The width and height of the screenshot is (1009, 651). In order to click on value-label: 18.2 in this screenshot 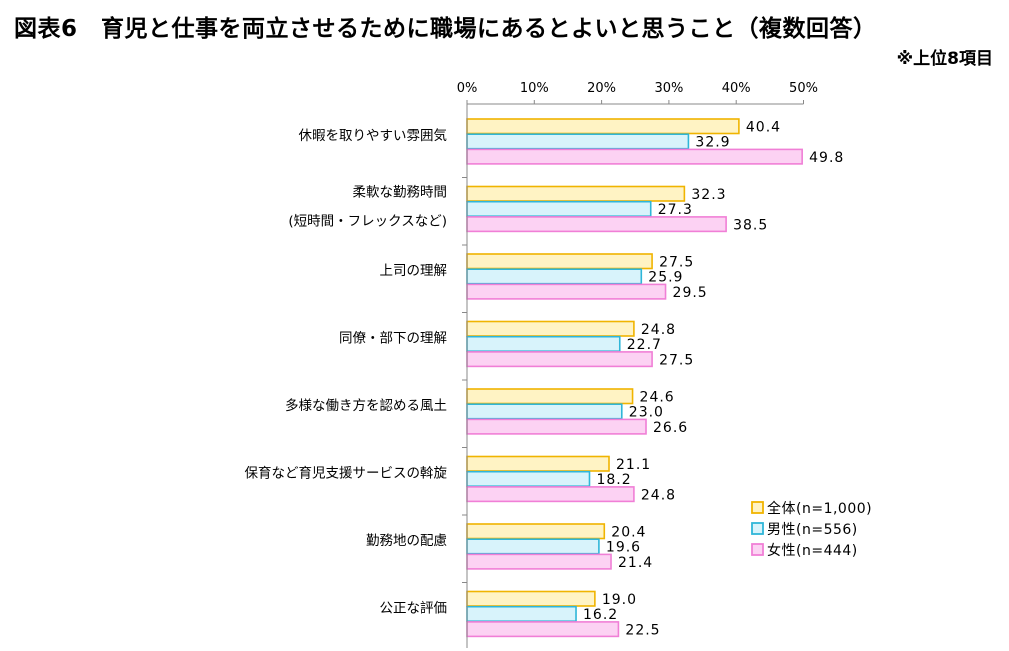, I will do `click(613, 480)`.